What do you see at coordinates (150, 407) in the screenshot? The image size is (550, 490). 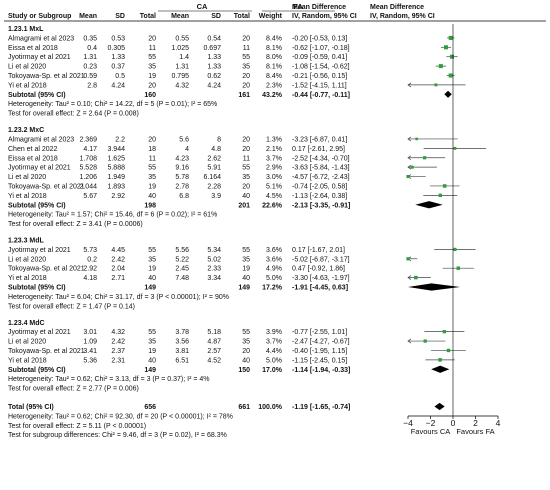 I see `total-n-ca: 656` at bounding box center [150, 407].